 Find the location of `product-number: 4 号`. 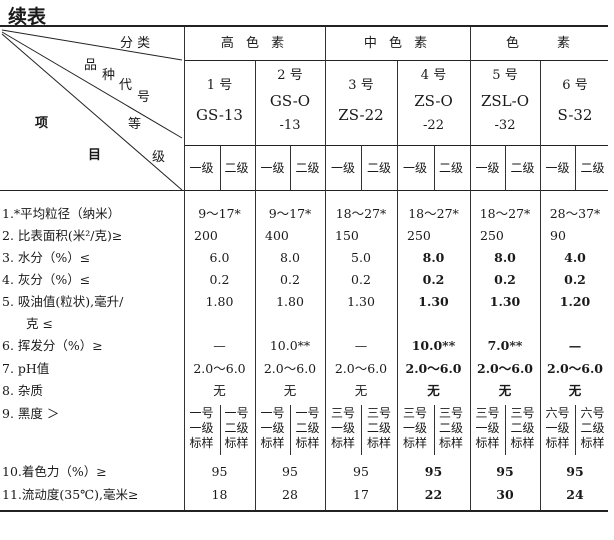

product-number: 4 号 is located at coordinates (433, 75).